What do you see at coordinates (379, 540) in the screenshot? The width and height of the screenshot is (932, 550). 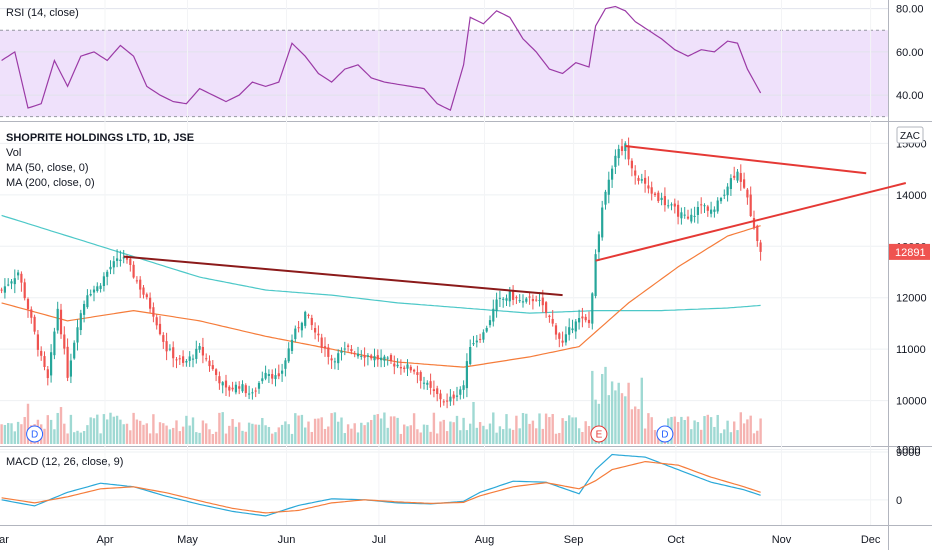 I see `month-label: Jul` at bounding box center [379, 540].